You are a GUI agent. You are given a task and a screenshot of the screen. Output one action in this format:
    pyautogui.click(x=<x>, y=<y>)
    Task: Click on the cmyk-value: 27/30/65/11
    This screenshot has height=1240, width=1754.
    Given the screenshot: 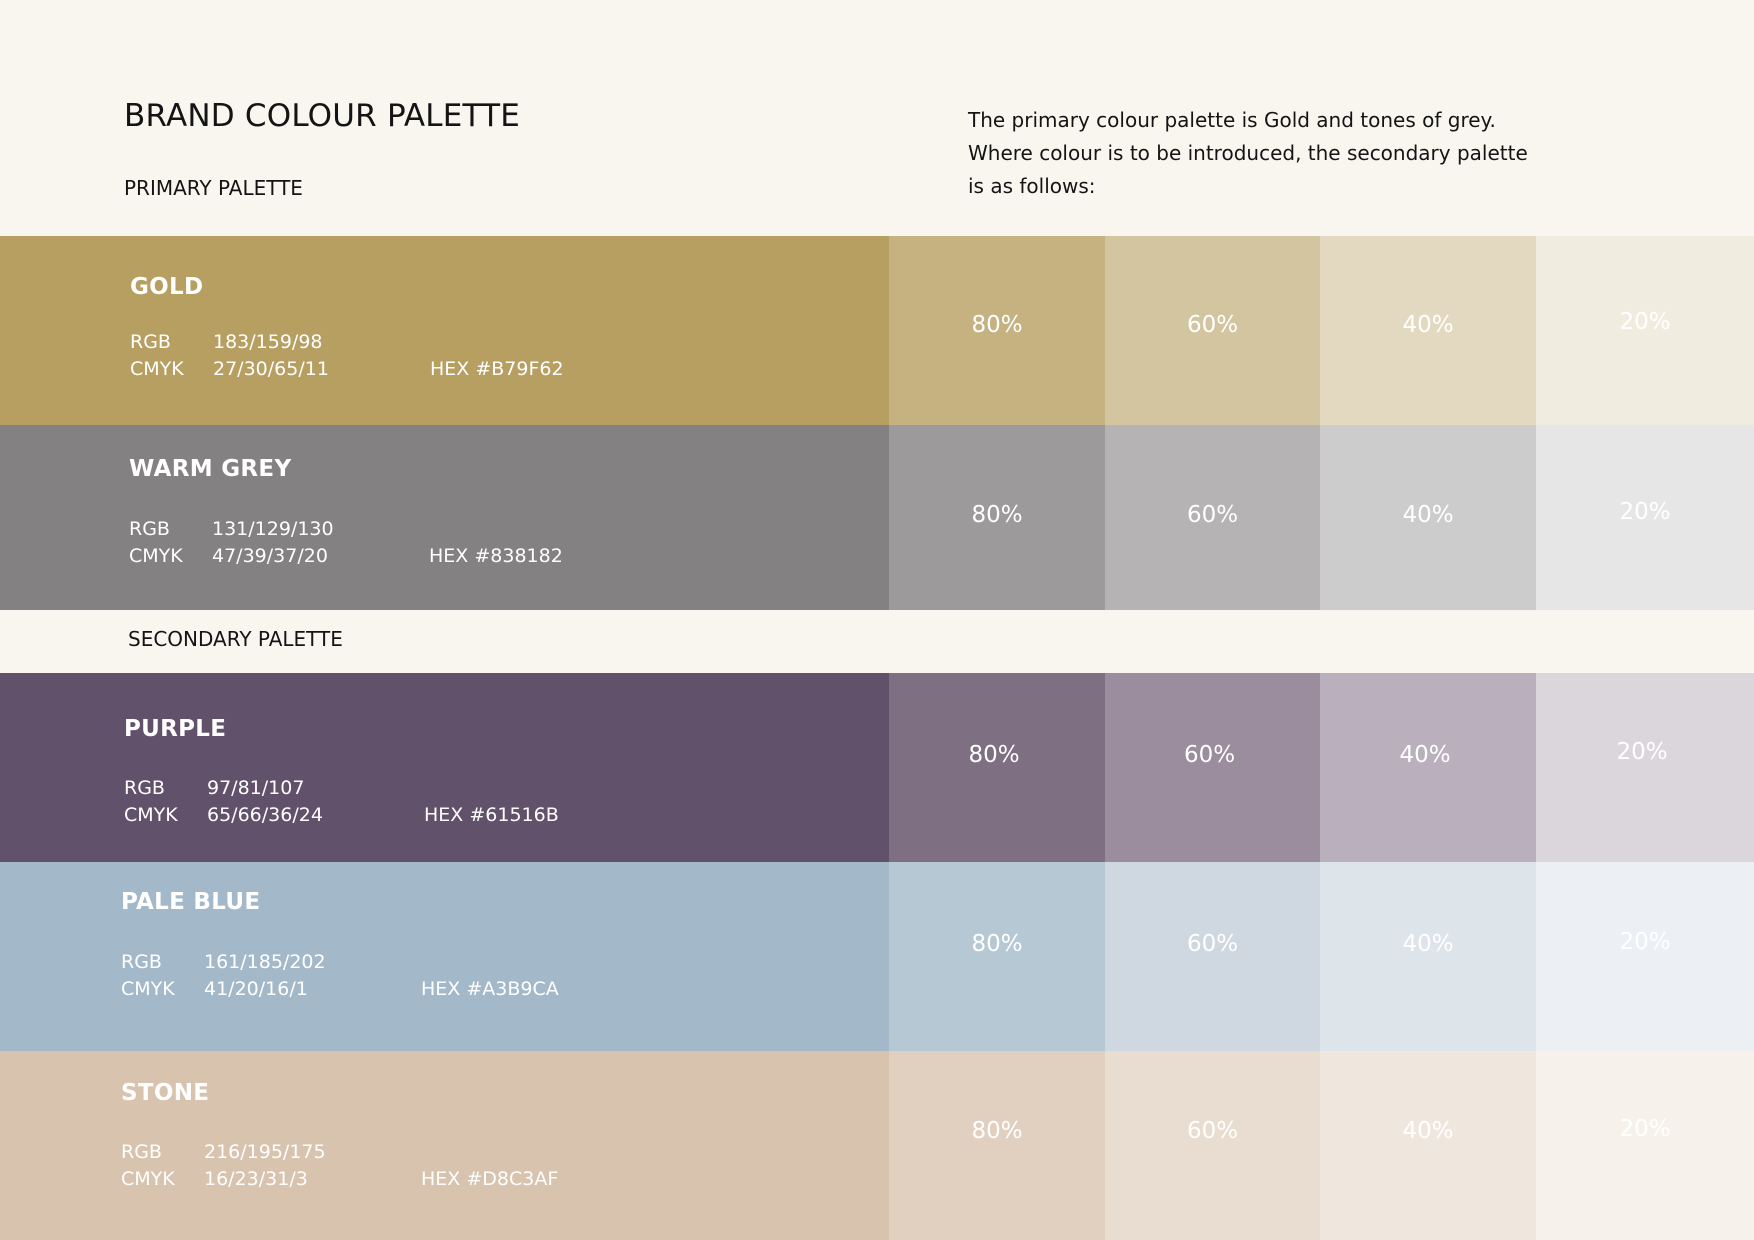 What is the action you would take?
    pyautogui.click(x=271, y=369)
    